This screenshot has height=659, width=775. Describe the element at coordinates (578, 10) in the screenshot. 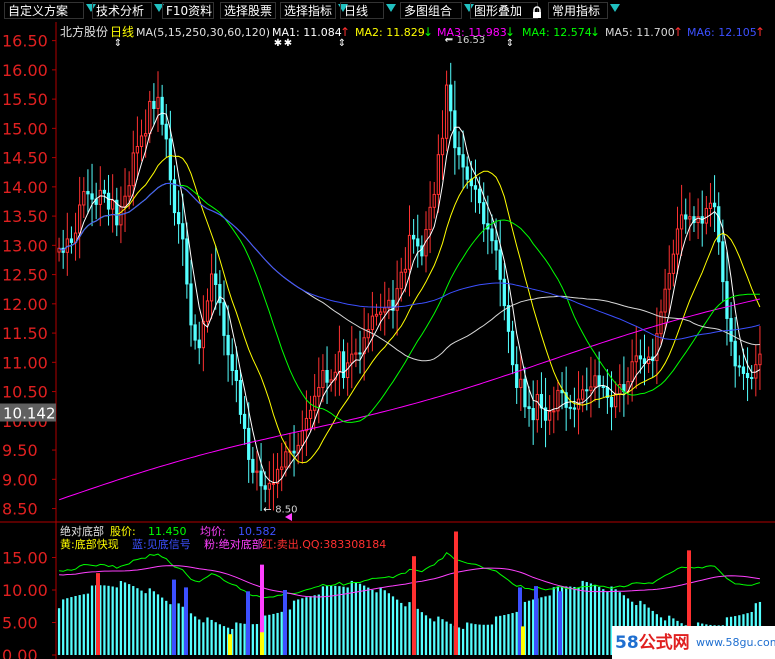

I see `common-indicator-button: 常用指标` at that location.